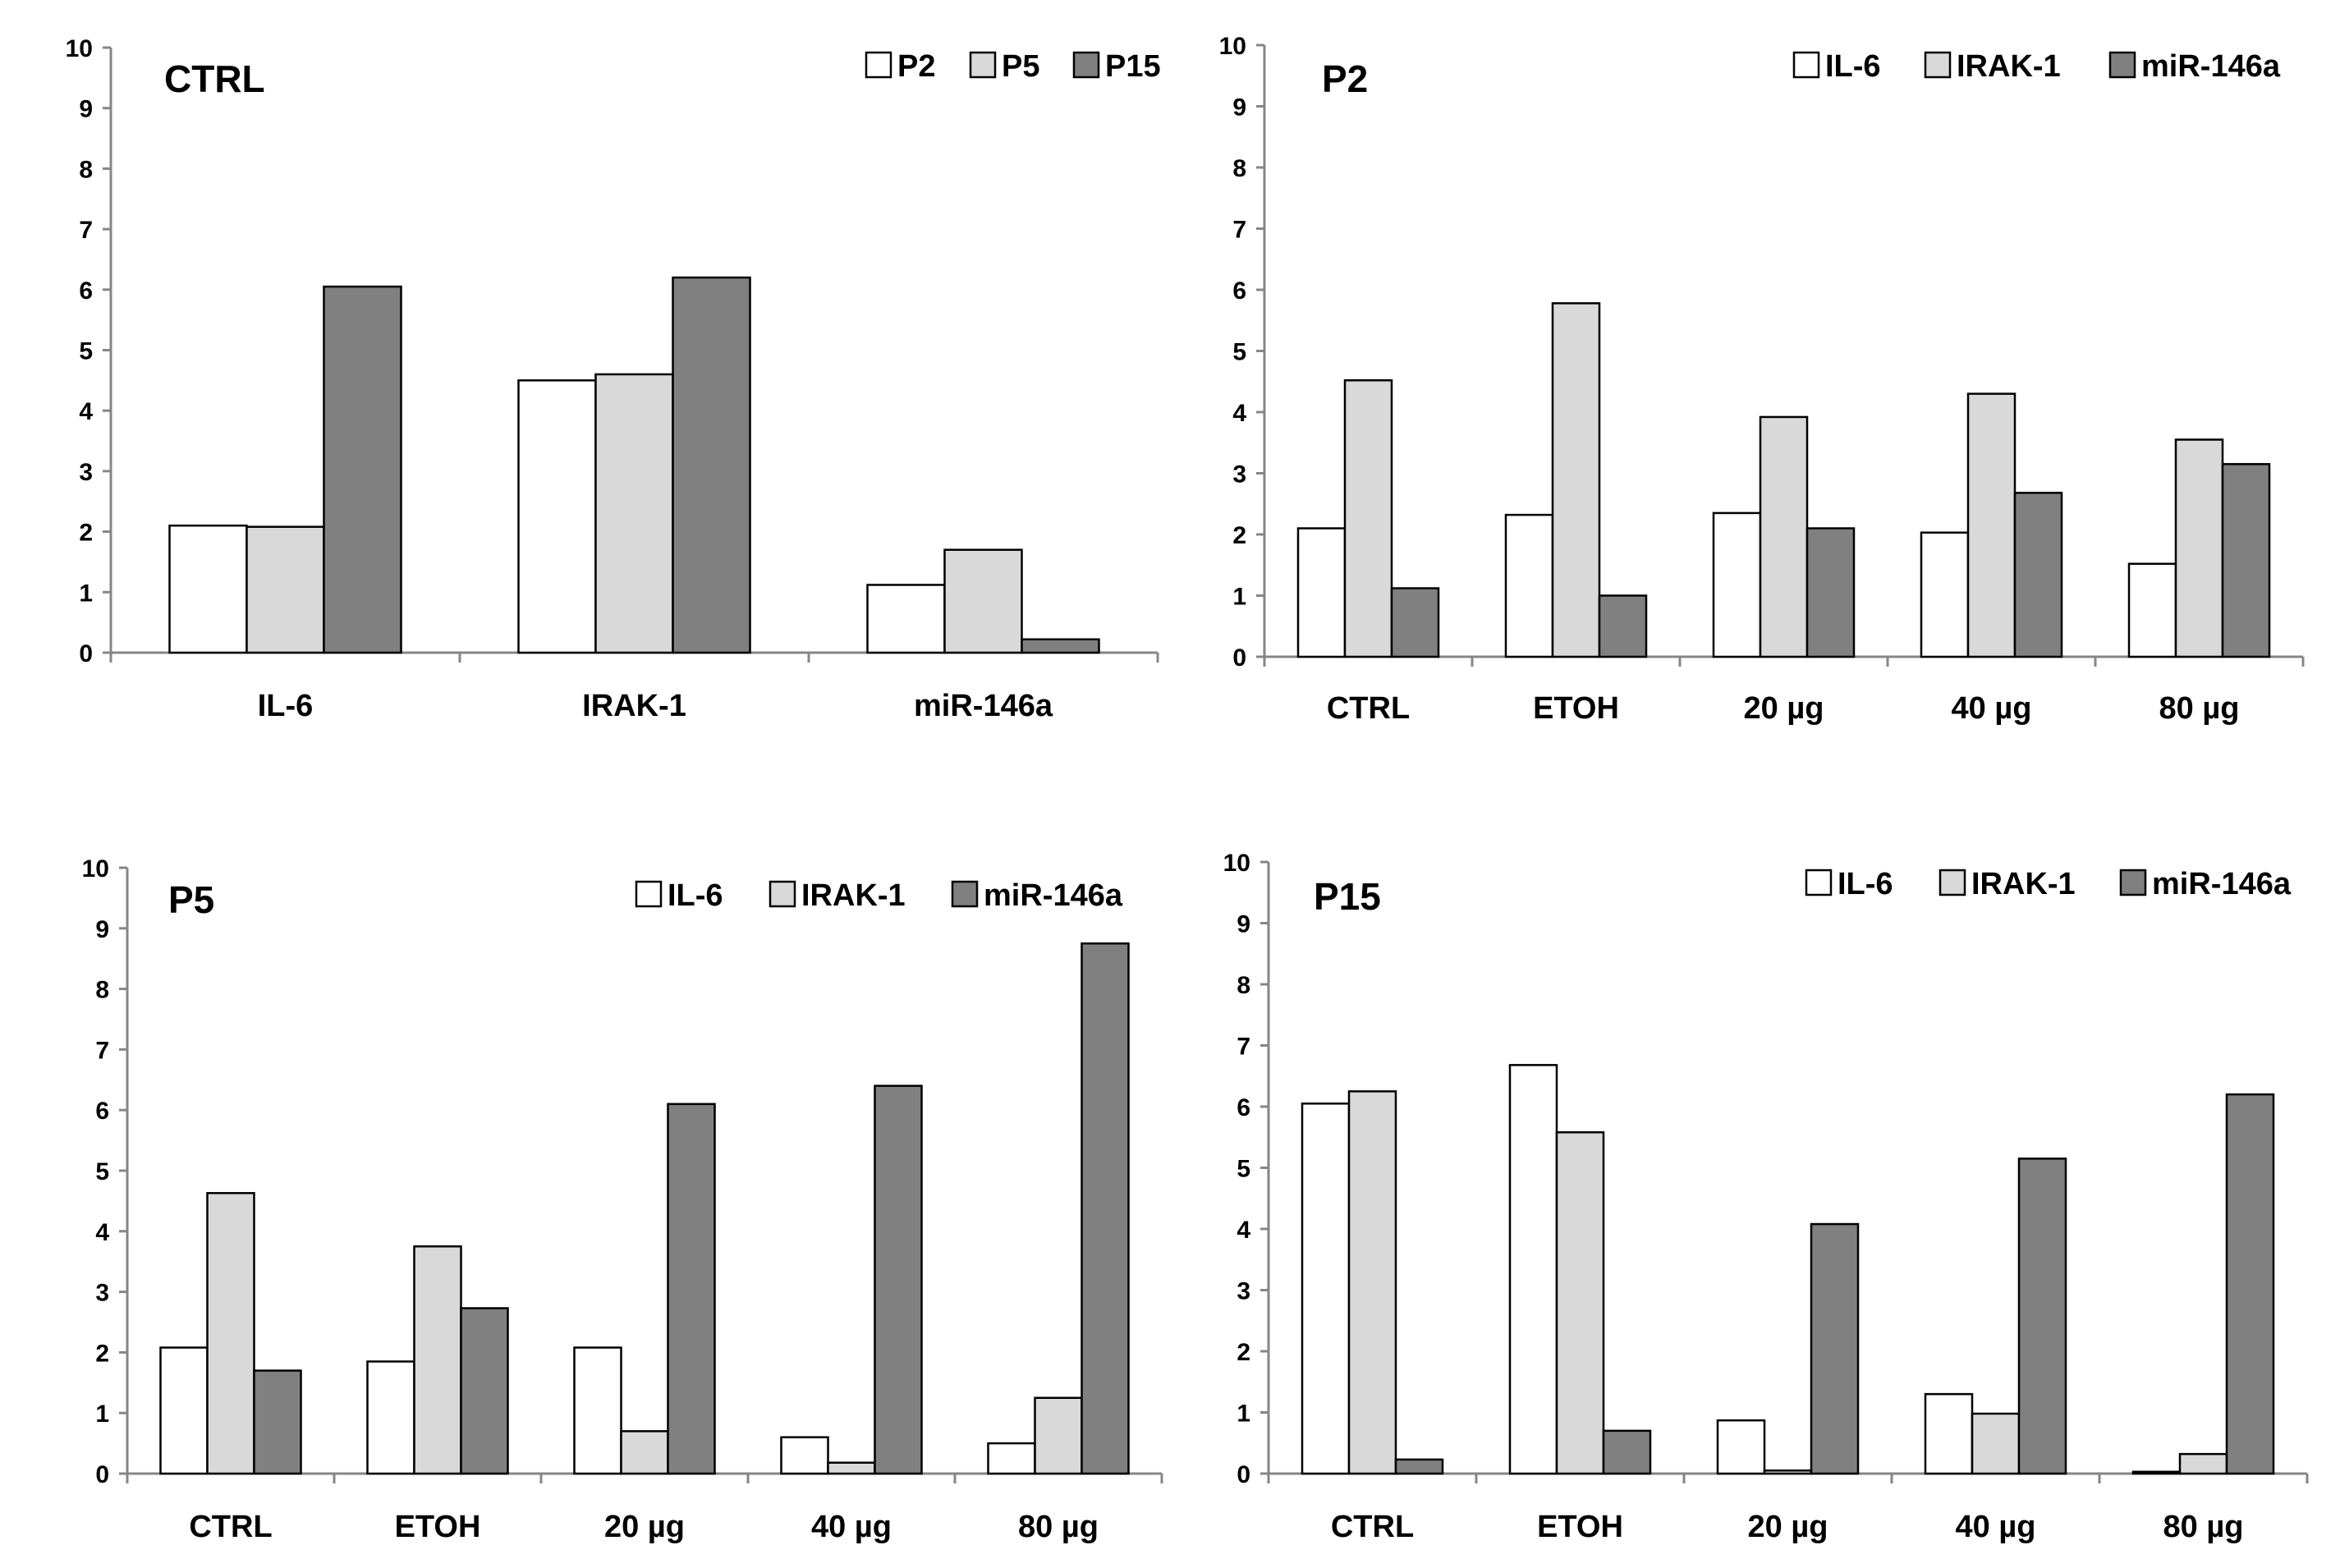 This screenshot has width=2340, height=1568. Describe the element at coordinates (1133, 66) in the screenshot. I see `legend-label: P15` at that location.